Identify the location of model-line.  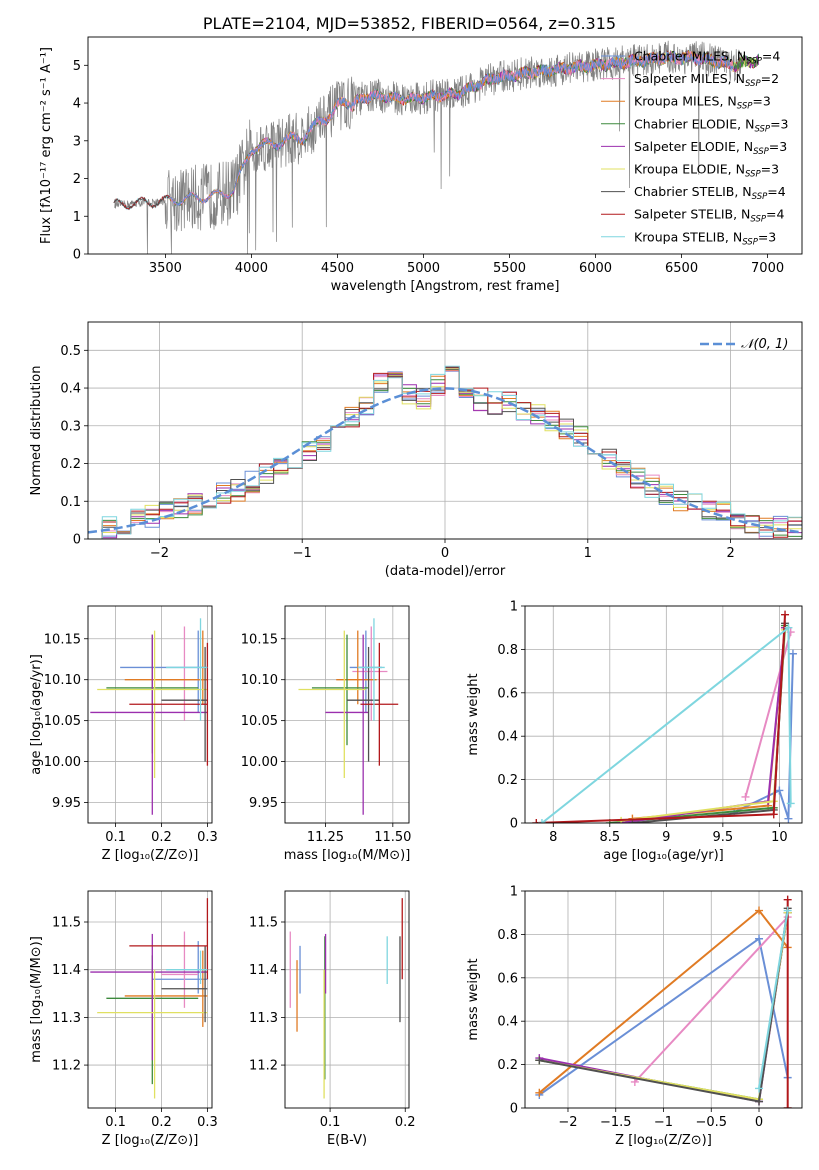
(451, 128).